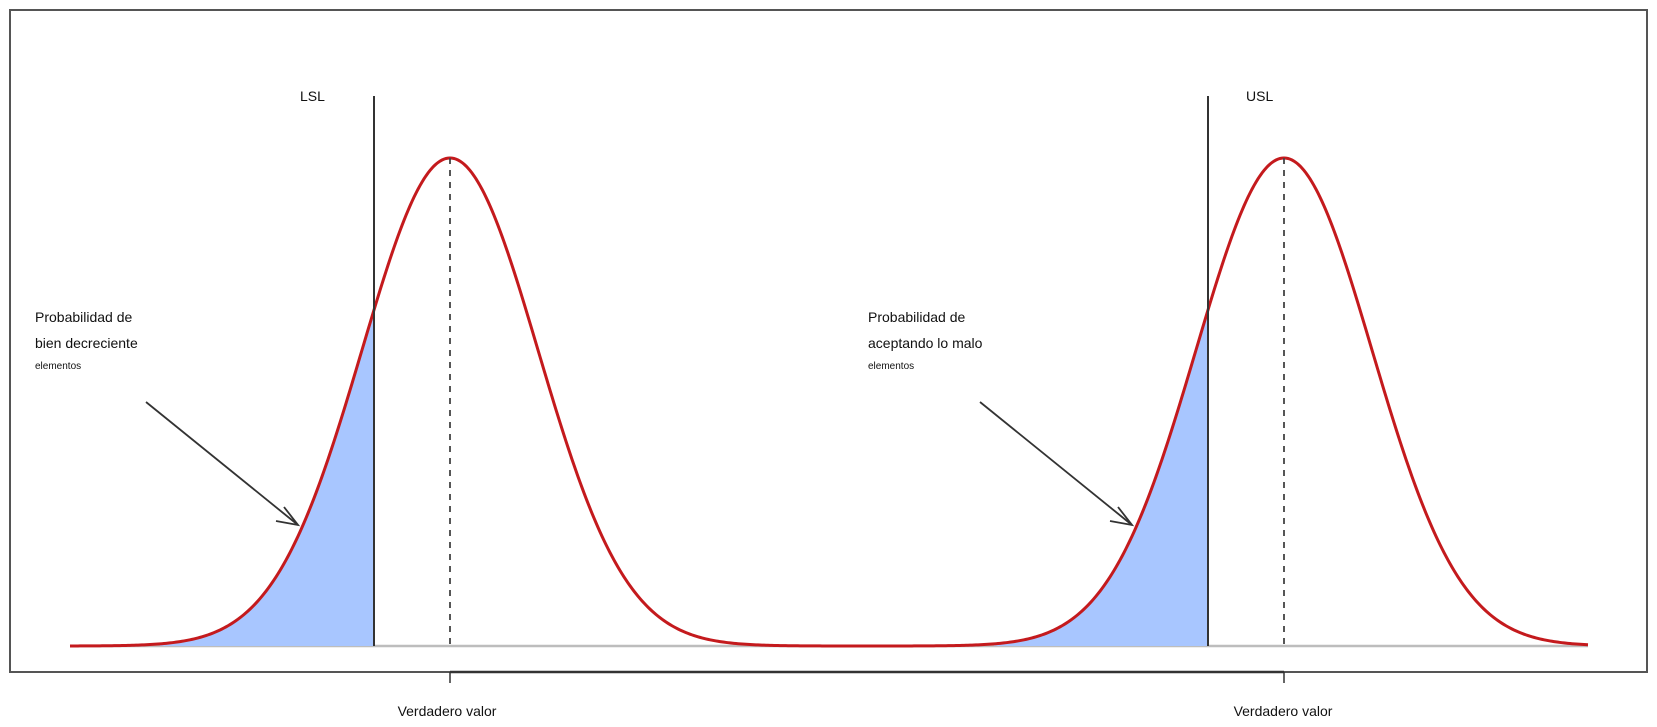 The image size is (1657, 727). Describe the element at coordinates (1283, 711) in the screenshot. I see `axis-label-right: Verdadero valor` at that location.